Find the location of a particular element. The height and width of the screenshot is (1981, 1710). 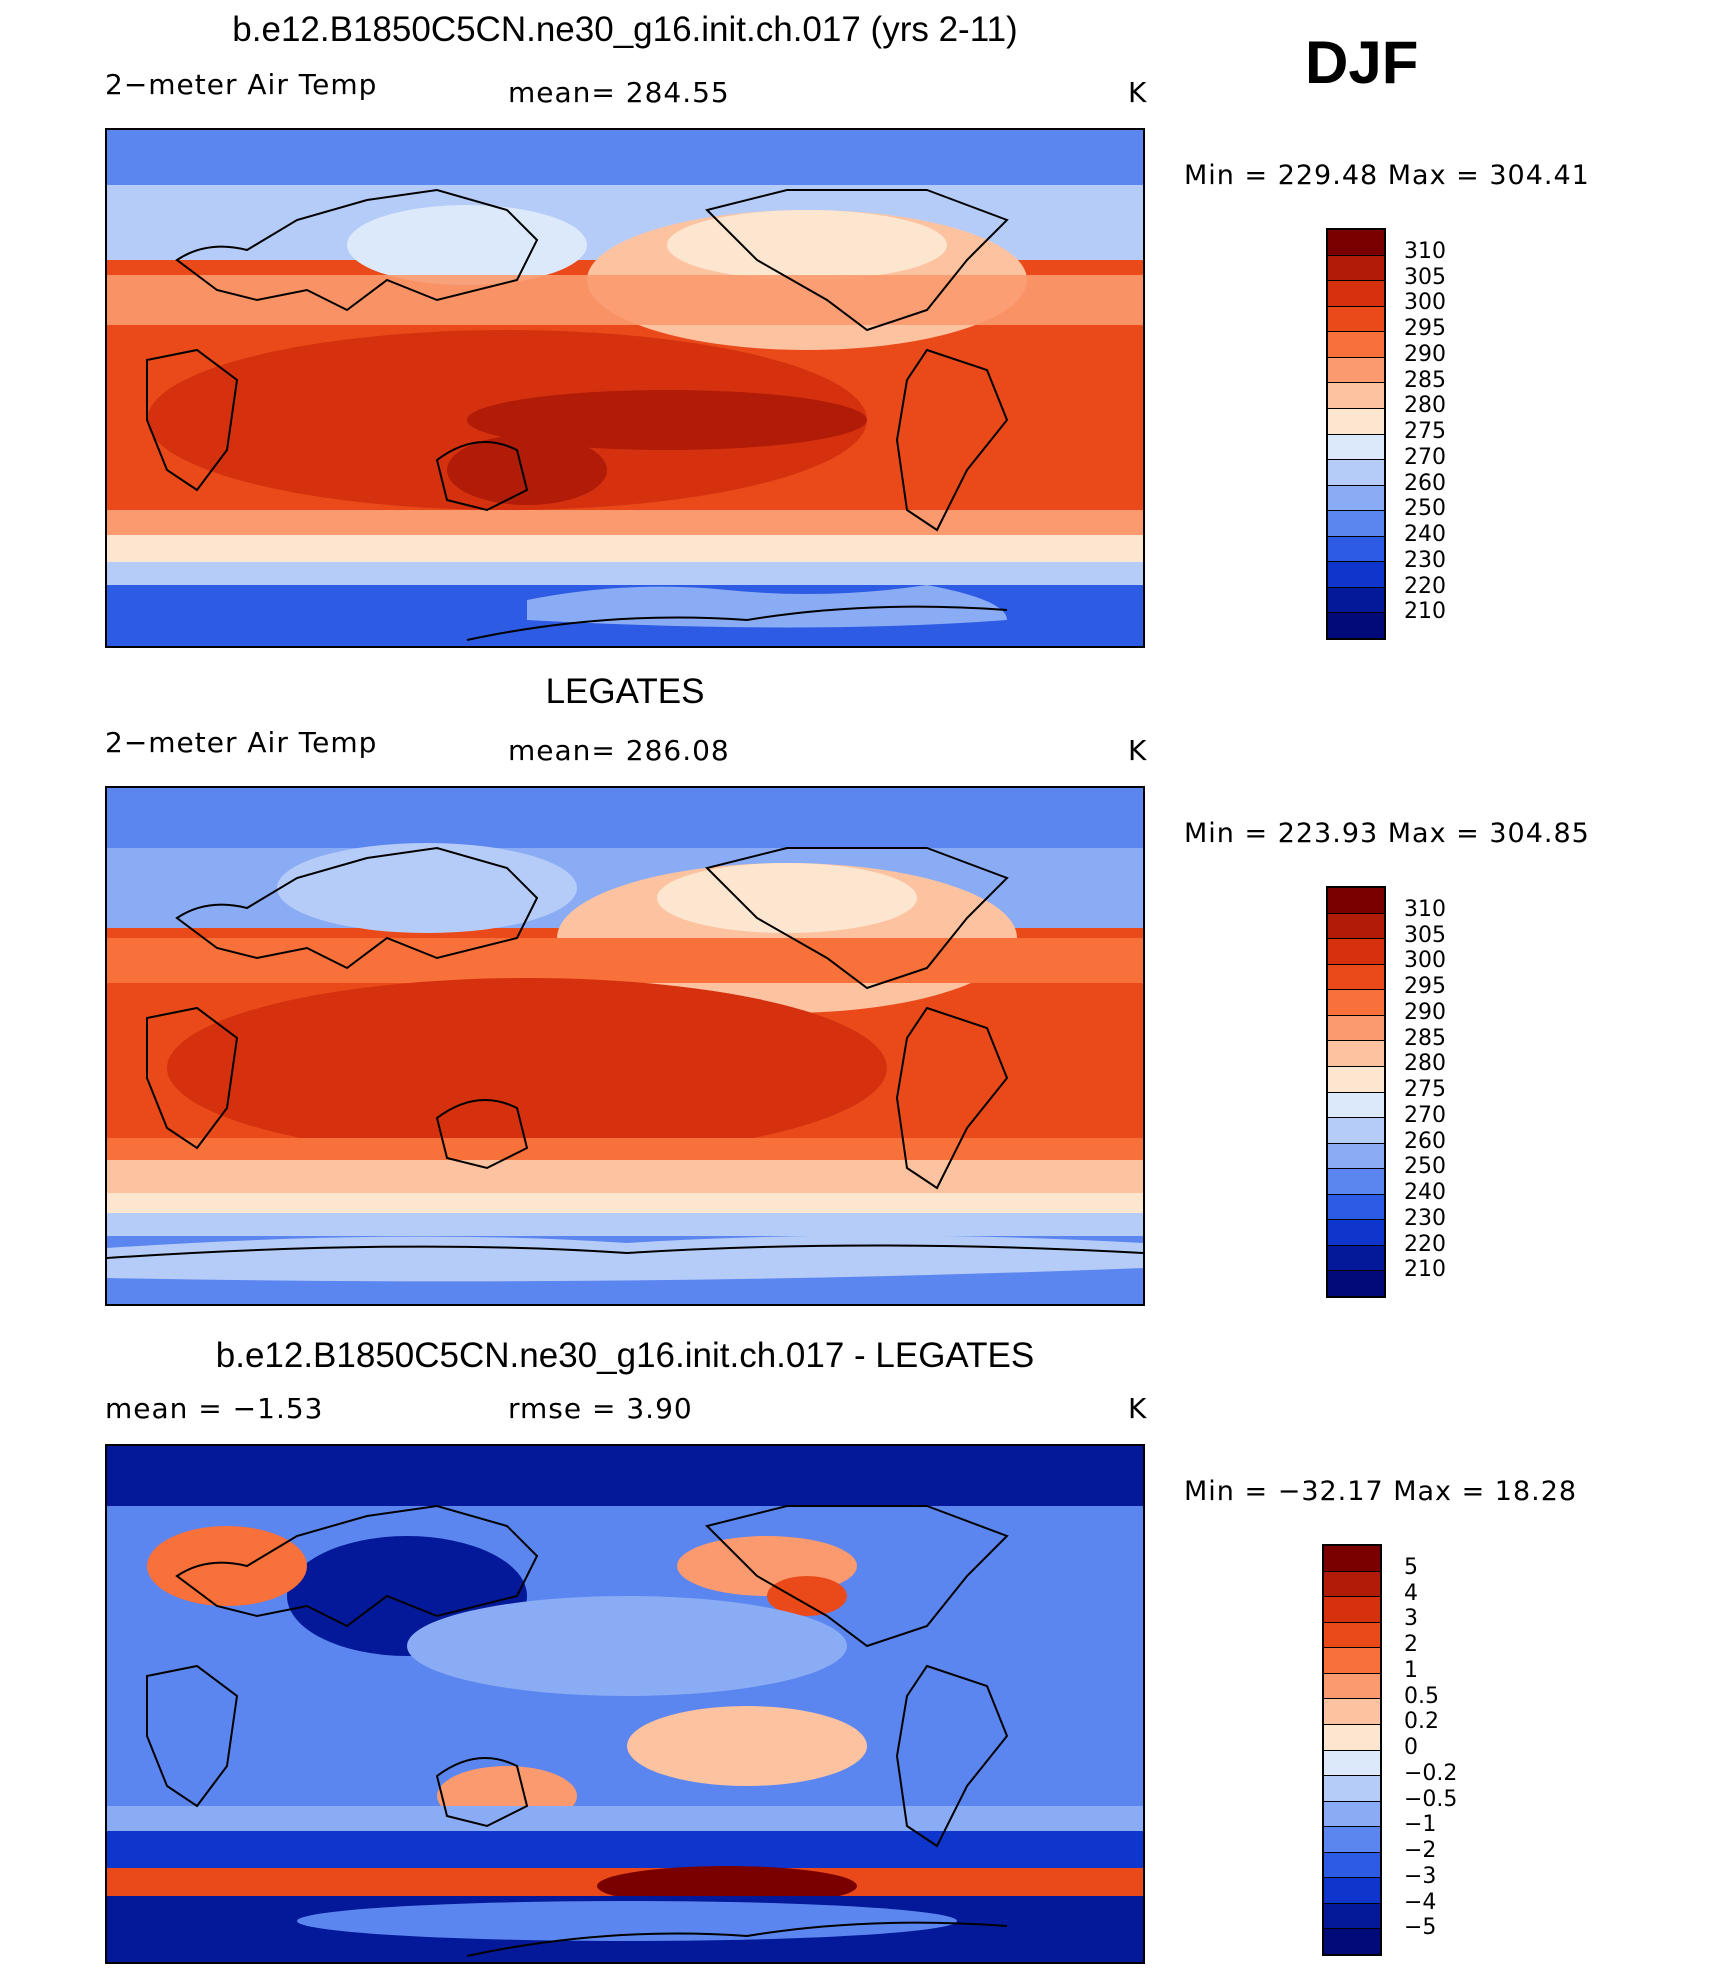

panel3-colorbar is located at coordinates (1352, 1750).